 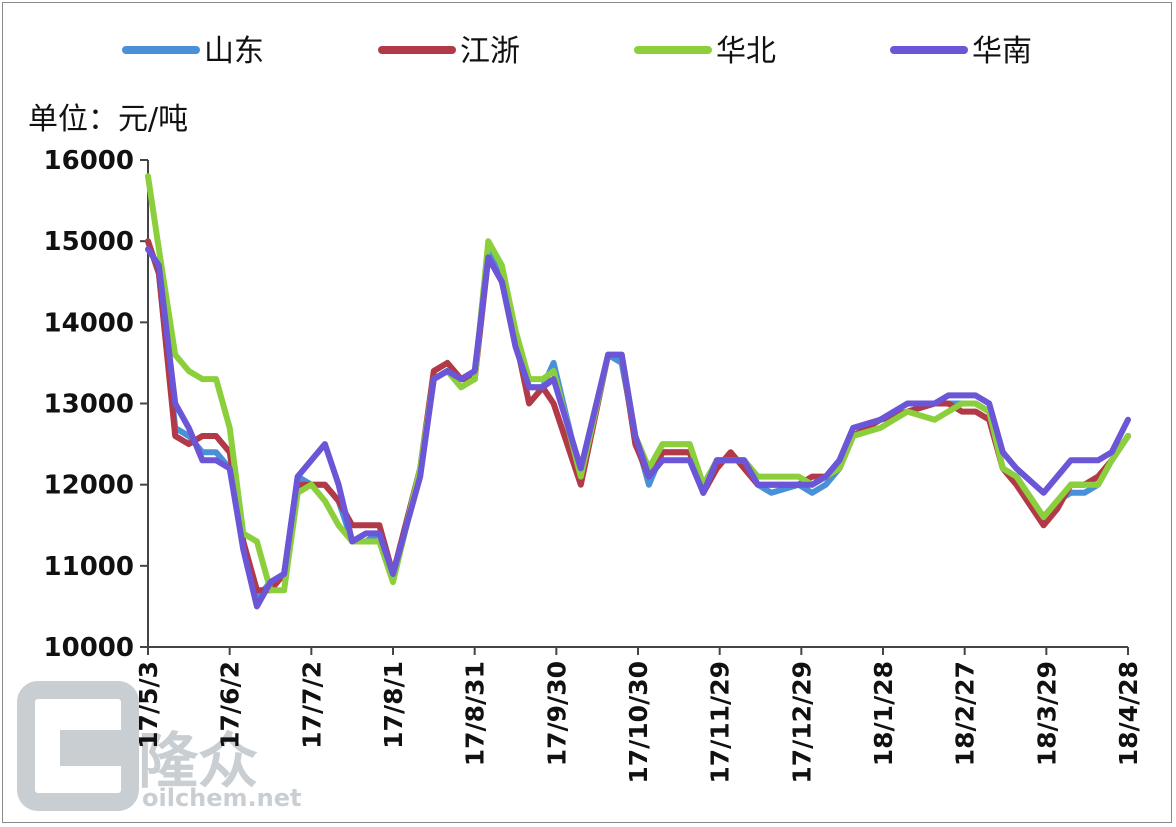 I want to click on x-tick-label: 17/11/29, so click(x=720, y=722).